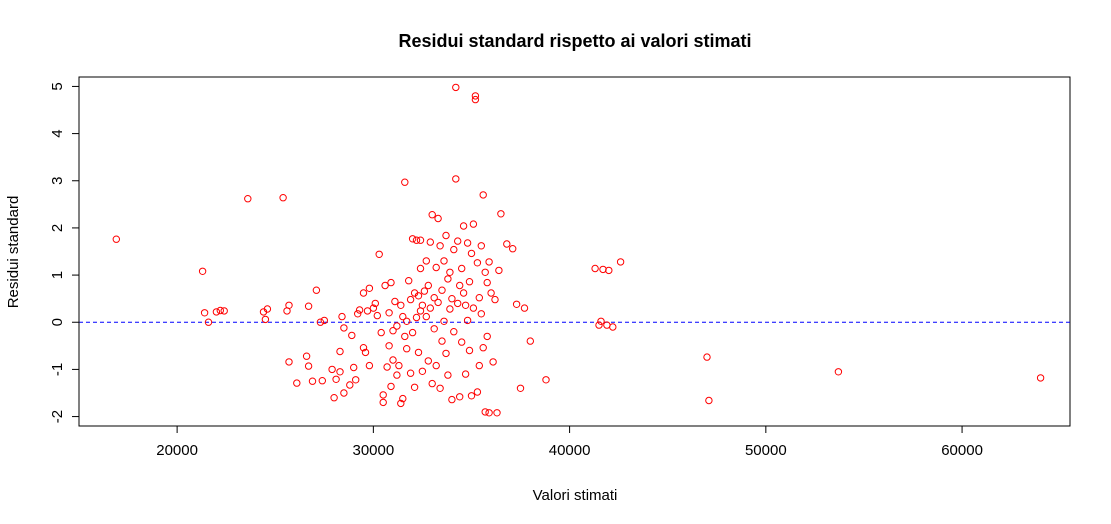  Describe the element at coordinates (57, 416) in the screenshot. I see `y-tick-label: -2` at that location.